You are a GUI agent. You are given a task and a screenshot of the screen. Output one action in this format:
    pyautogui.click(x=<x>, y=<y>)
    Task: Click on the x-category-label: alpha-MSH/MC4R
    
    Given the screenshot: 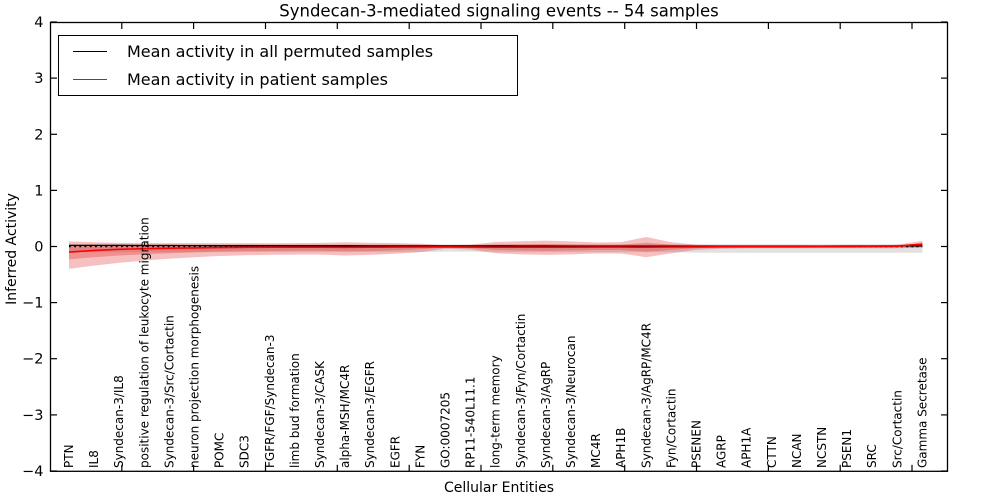 What is the action you would take?
    pyautogui.click(x=345, y=416)
    